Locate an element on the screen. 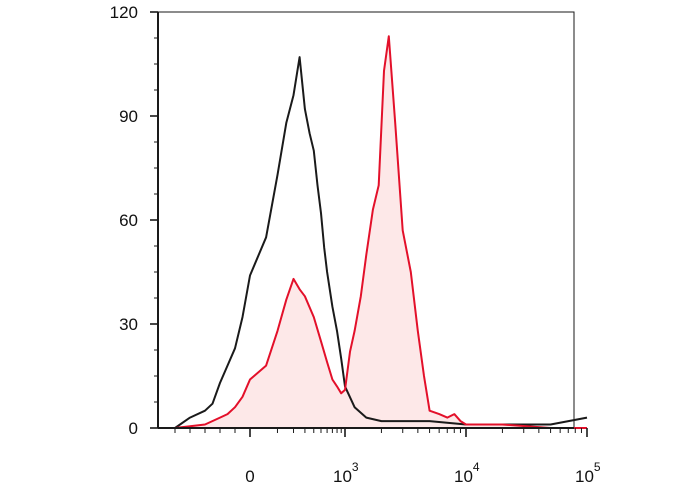 The height and width of the screenshot is (490, 688). y-tick-label: 120 is located at coordinates (124, 12).